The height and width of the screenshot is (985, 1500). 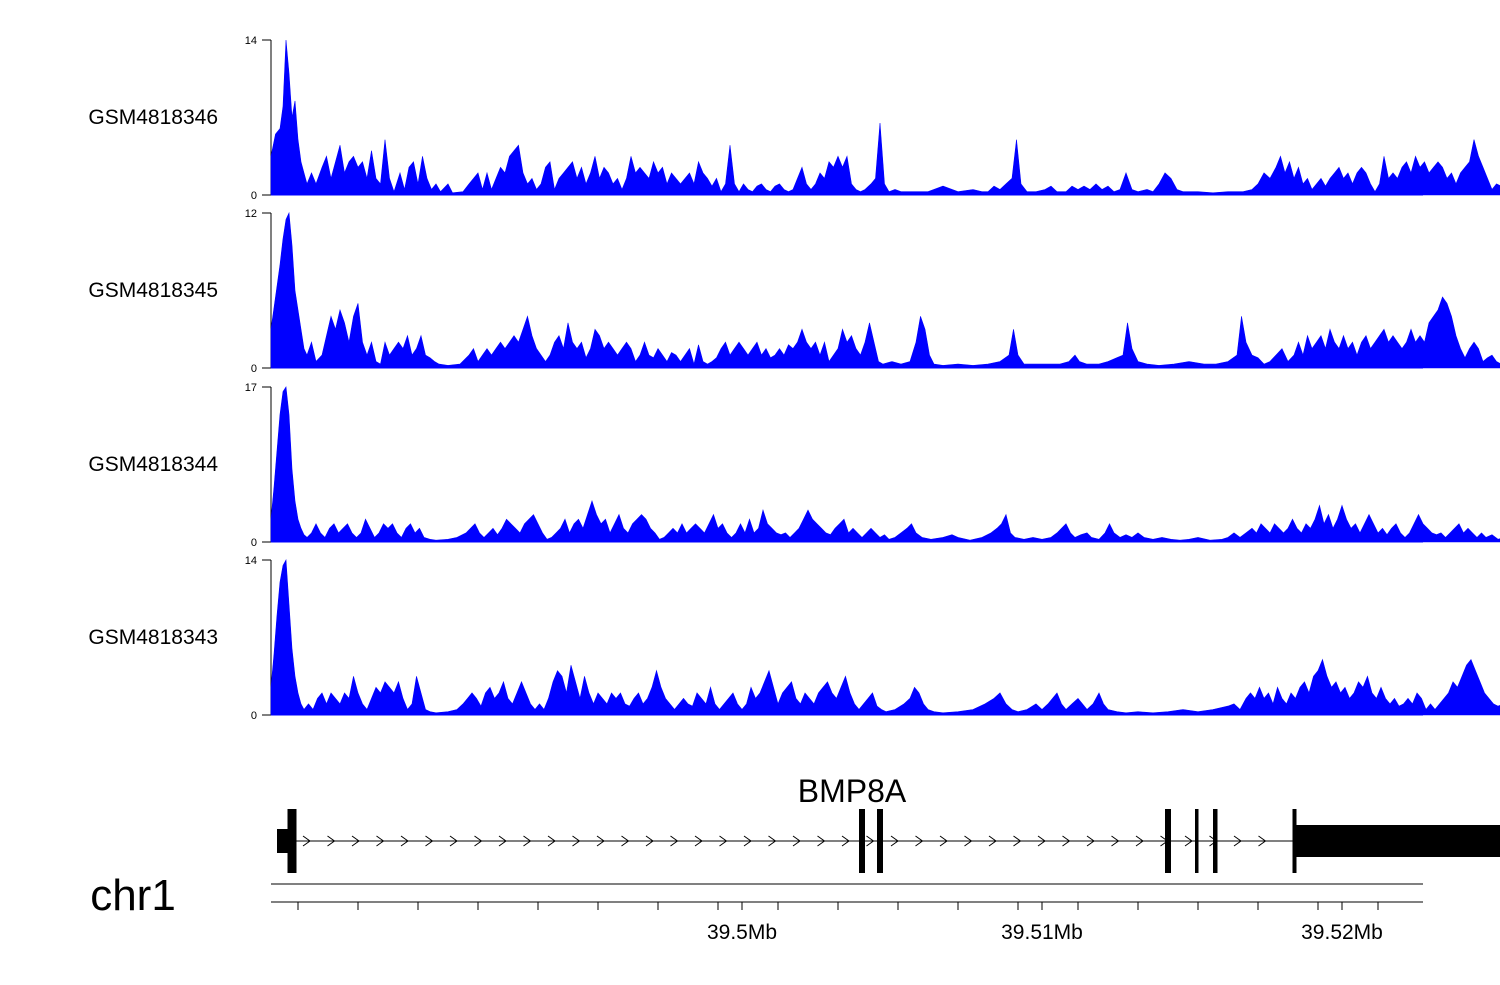 What do you see at coordinates (153, 290) in the screenshot?
I see `track-label: GSM4818345` at bounding box center [153, 290].